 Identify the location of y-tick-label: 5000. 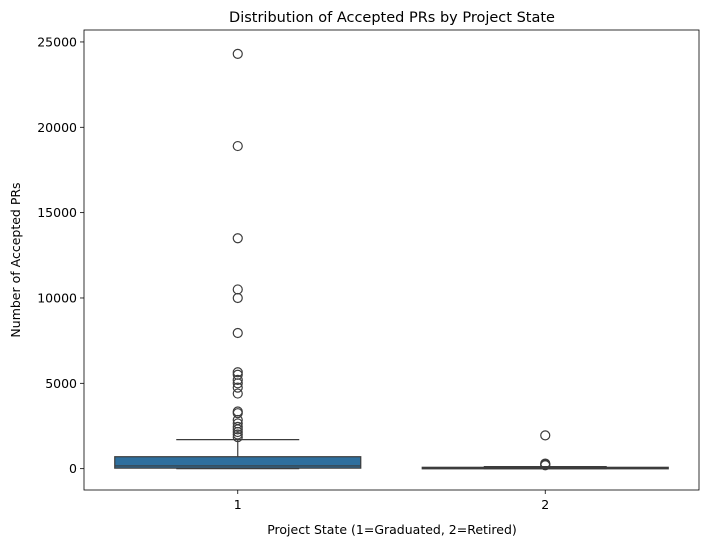
(61, 383).